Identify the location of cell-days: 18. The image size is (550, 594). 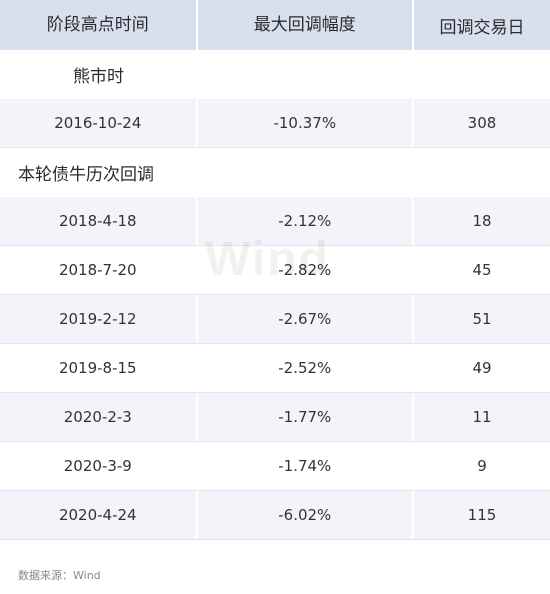
(482, 221).